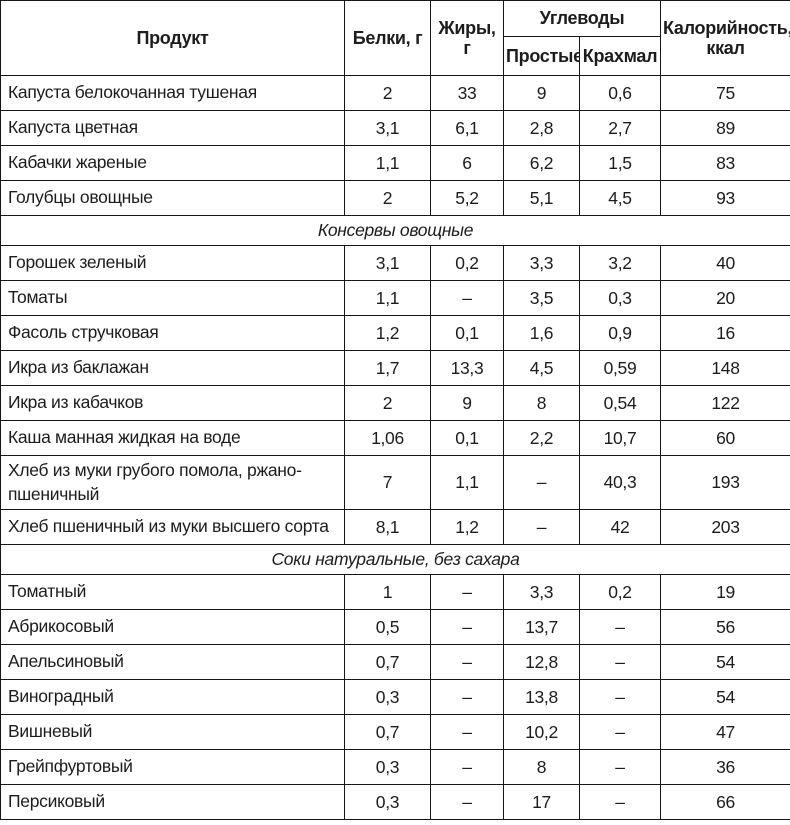 The width and height of the screenshot is (790, 825). Describe the element at coordinates (172, 527) in the screenshot. I see `cell-product: Хлеб пшеничный из муки высшего сорта` at that location.